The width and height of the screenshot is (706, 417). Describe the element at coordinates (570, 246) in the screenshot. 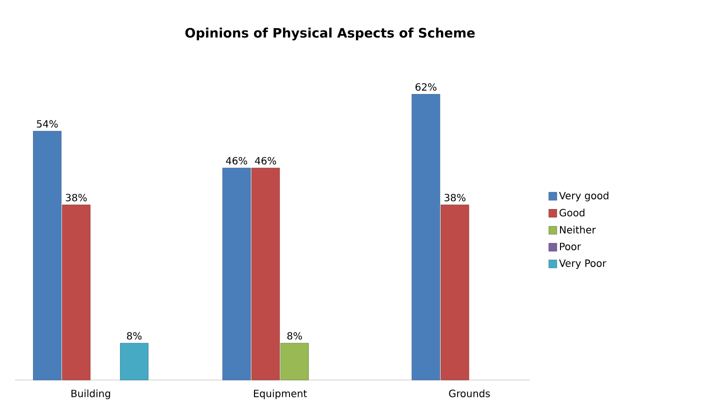

I see `legend-label: Poor` at that location.